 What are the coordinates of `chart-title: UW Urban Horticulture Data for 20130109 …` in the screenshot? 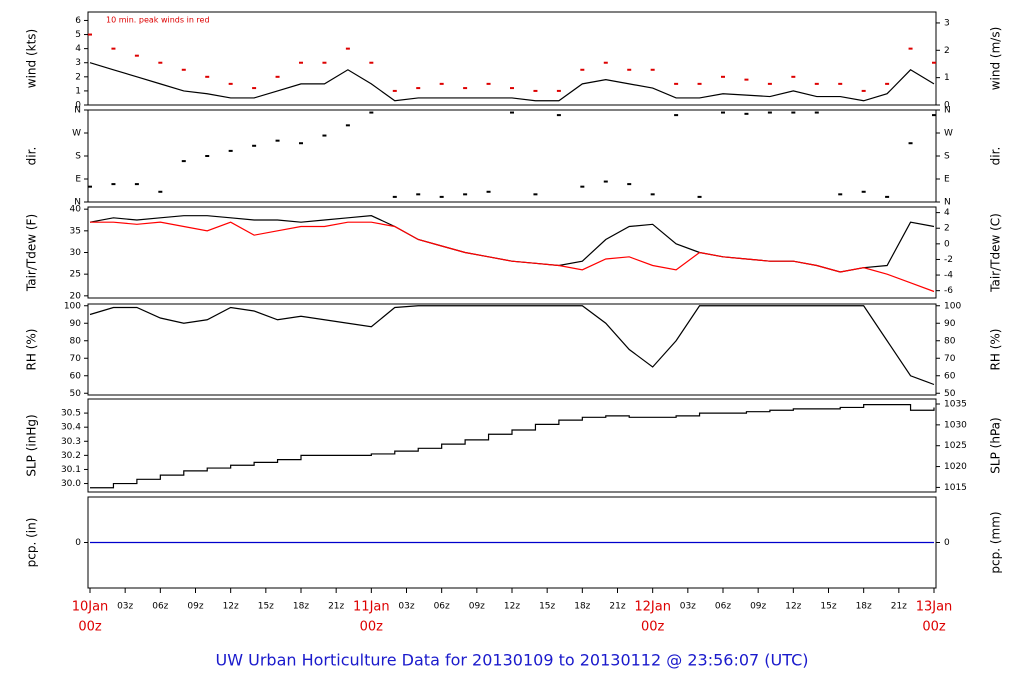 It's located at (512, 660).